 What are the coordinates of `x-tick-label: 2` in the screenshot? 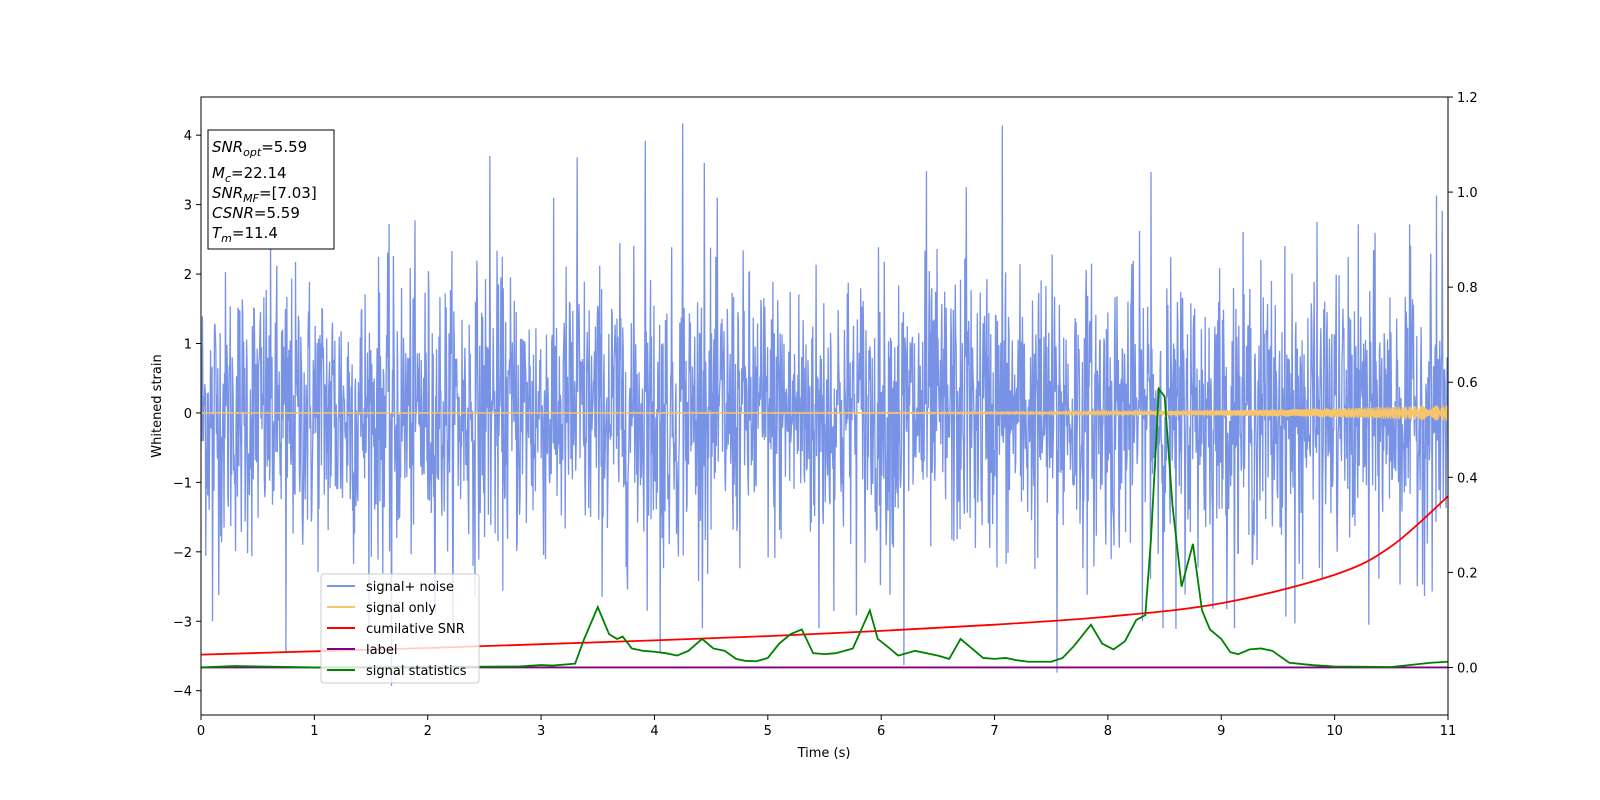 It's located at (428, 731).